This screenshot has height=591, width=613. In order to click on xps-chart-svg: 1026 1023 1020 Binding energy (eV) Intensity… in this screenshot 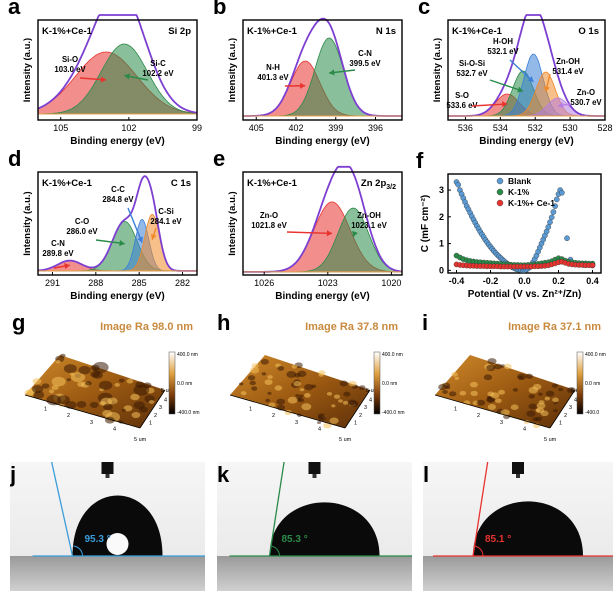, I will do `click(315, 233)`.